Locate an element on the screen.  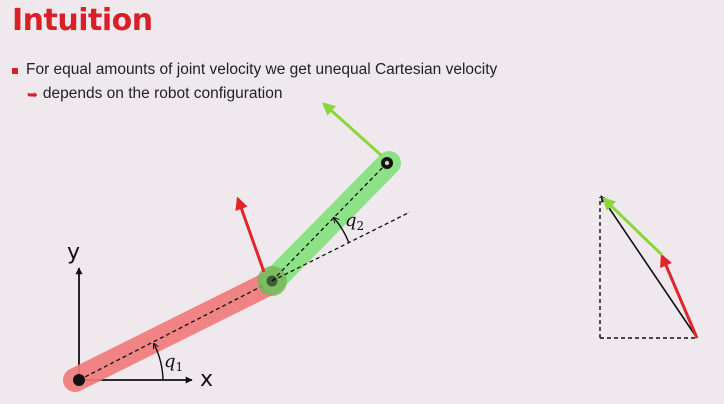
slide-title: Intuition is located at coordinates (82, 20).